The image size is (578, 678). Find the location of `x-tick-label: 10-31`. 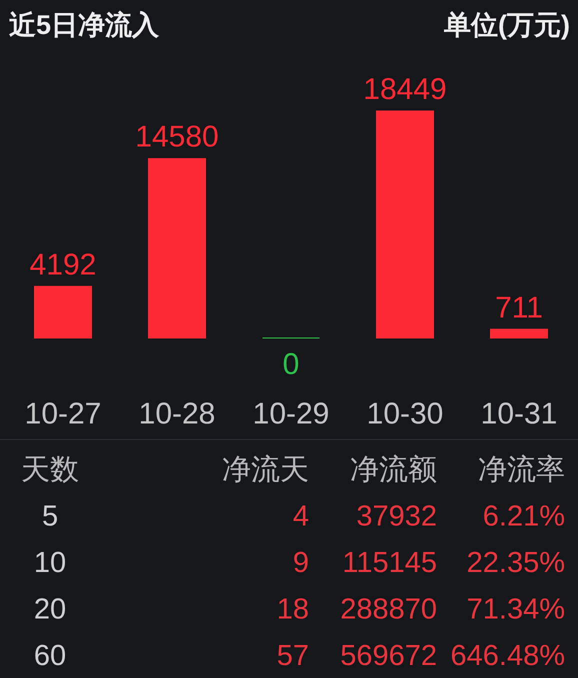

x-tick-label: 10-31 is located at coordinates (519, 414).